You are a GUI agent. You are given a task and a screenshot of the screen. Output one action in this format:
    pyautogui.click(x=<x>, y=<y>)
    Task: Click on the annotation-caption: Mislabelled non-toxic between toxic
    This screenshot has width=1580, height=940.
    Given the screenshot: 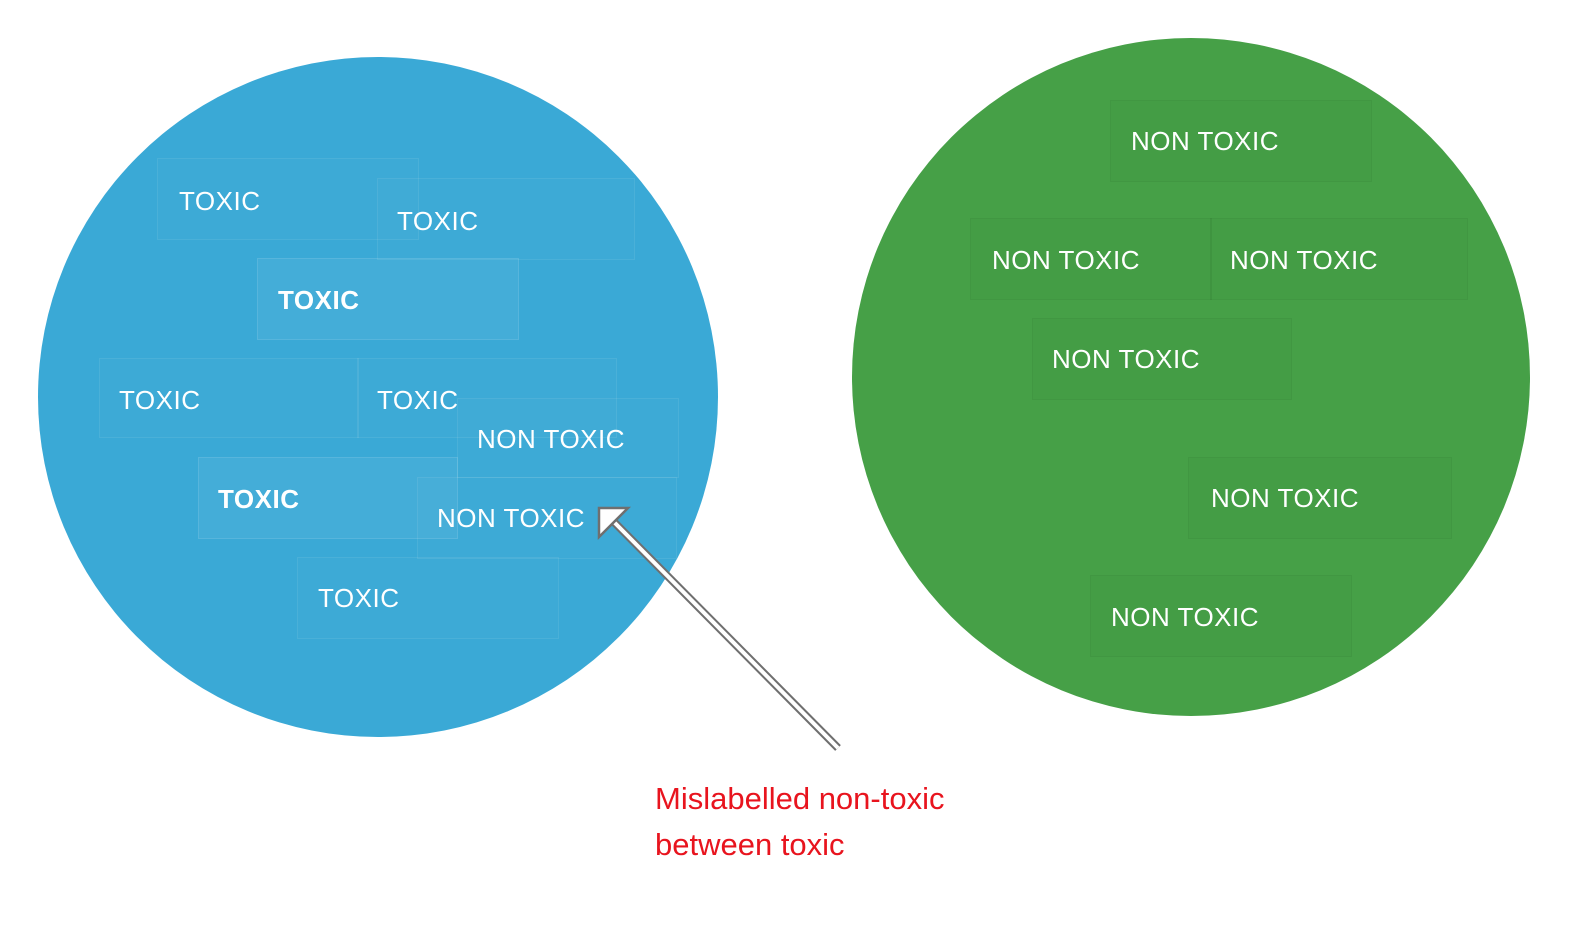 What is the action you would take?
    pyautogui.click(x=799, y=822)
    